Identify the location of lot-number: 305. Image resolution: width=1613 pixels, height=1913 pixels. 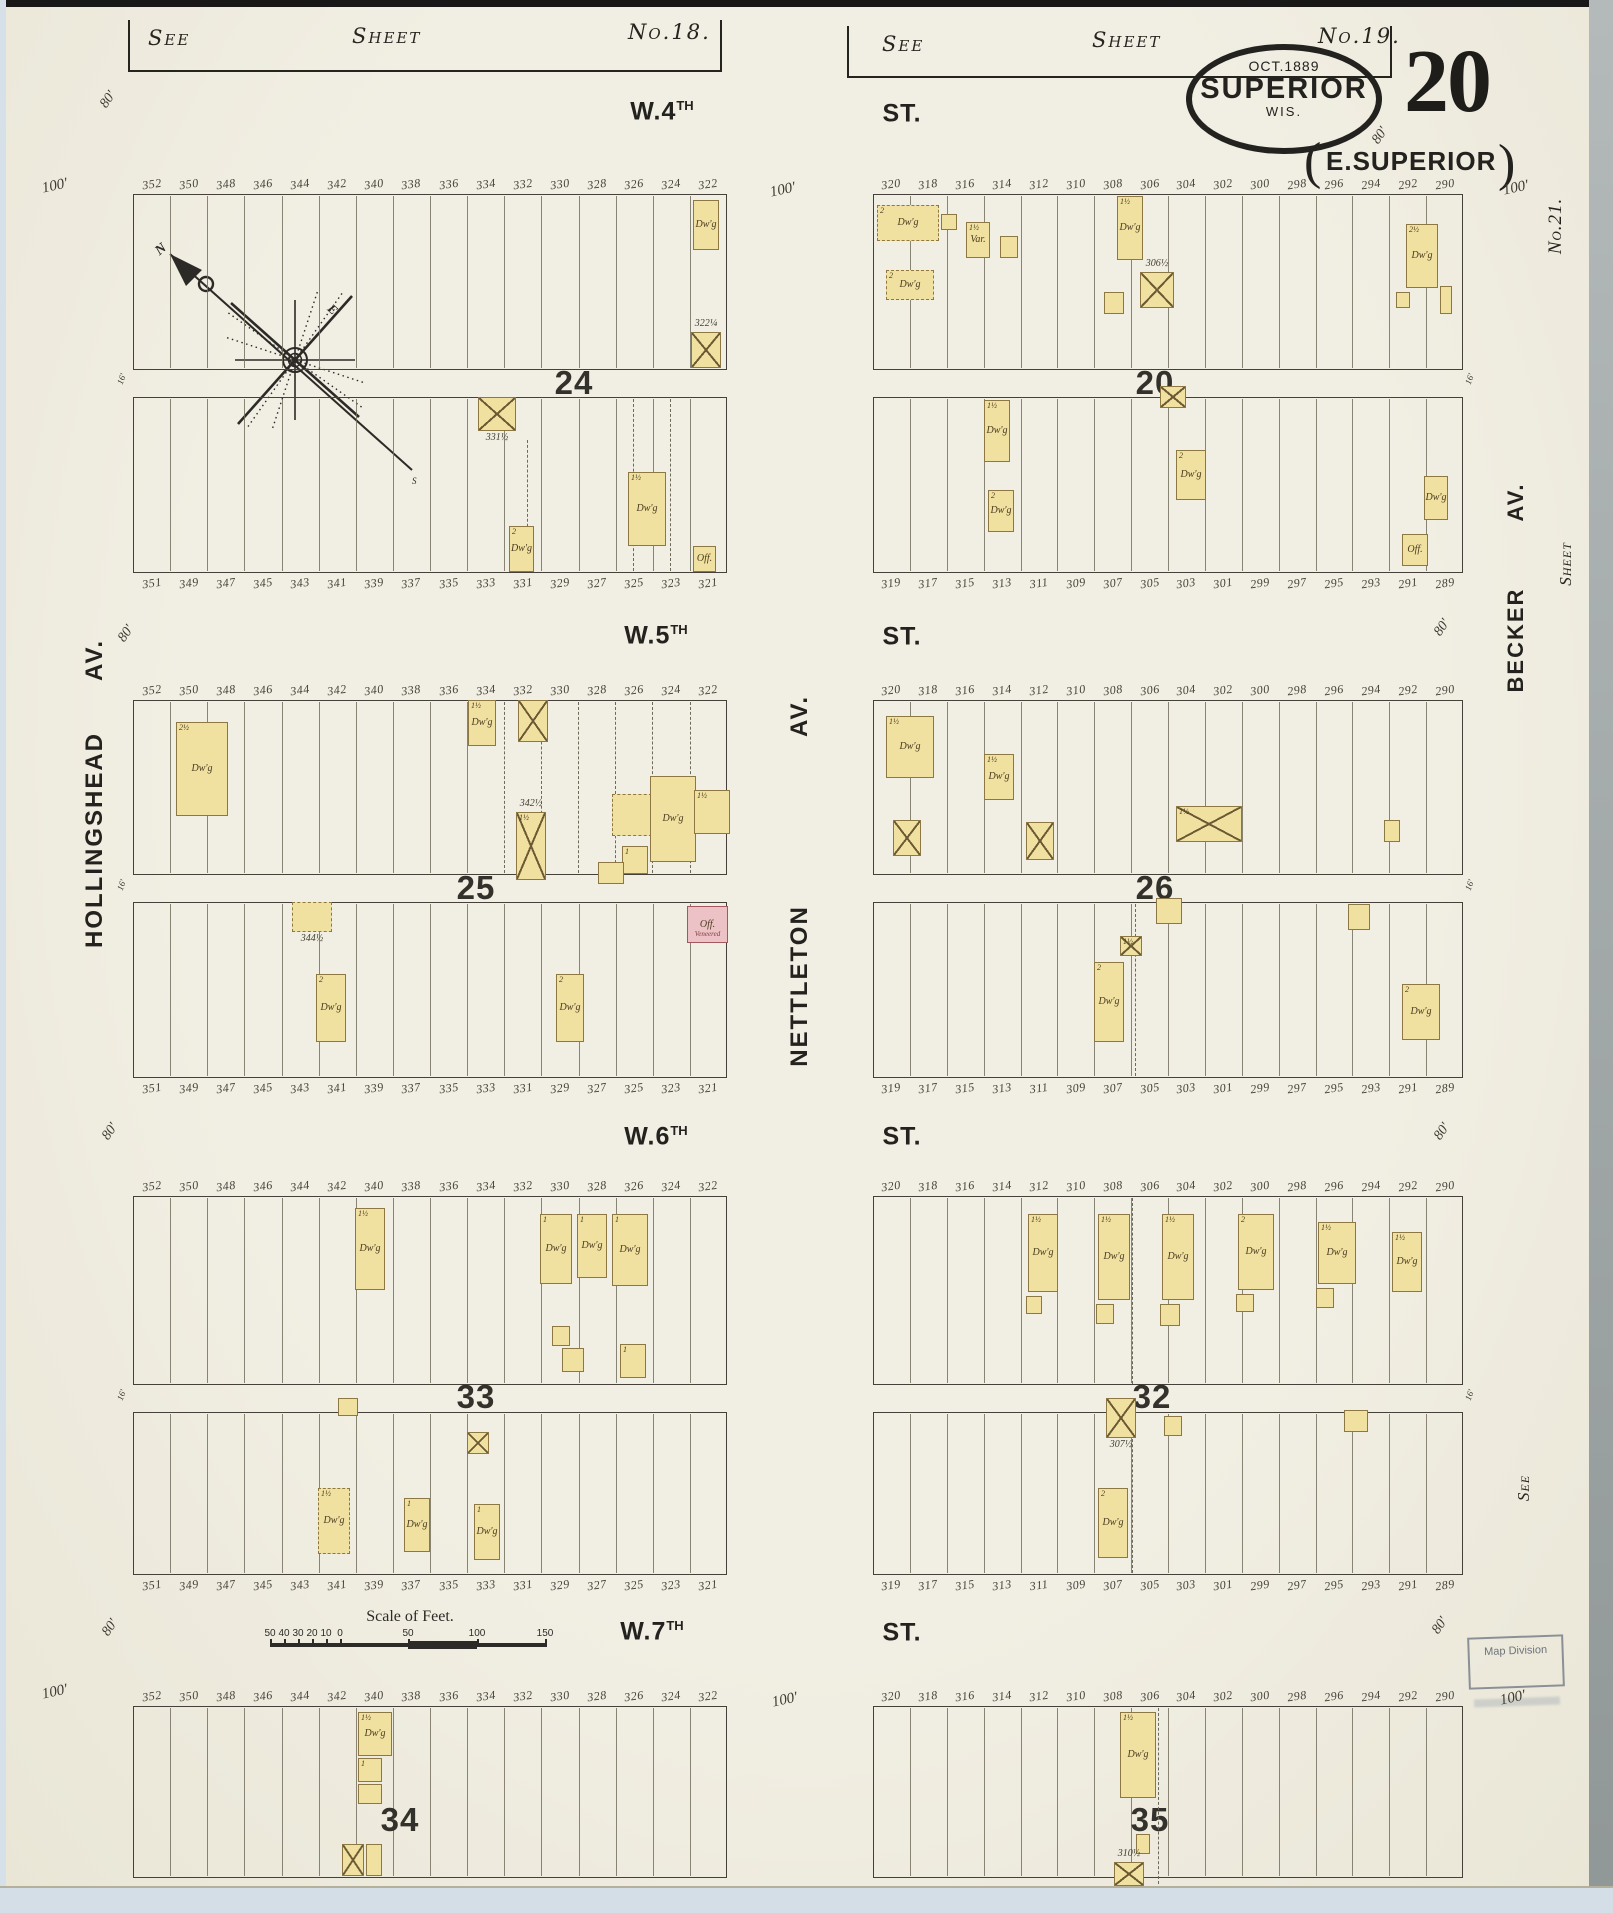
(1149, 583).